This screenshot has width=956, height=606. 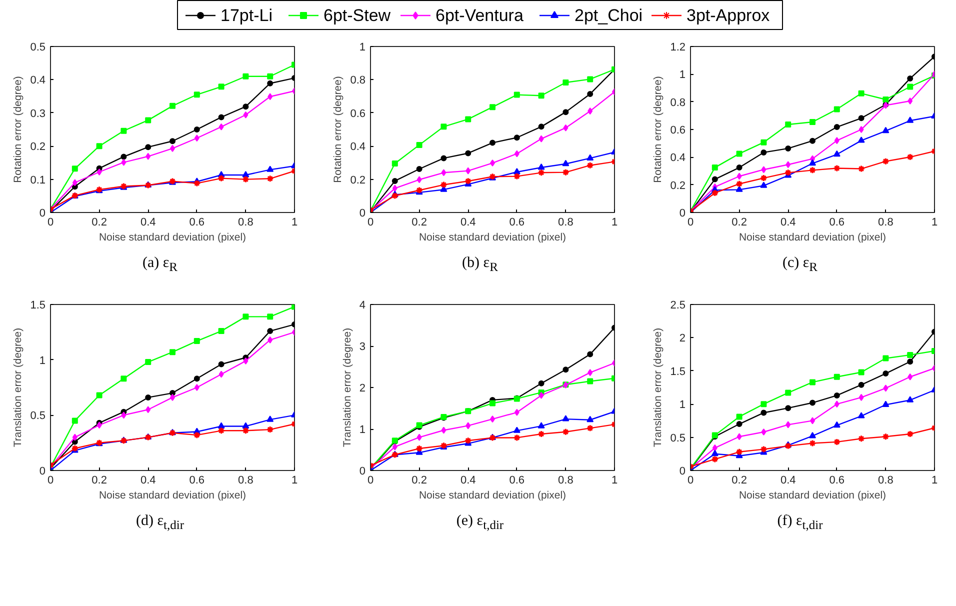 I want to click on text: (a) ε$_{R}$, so click(x=160, y=265).